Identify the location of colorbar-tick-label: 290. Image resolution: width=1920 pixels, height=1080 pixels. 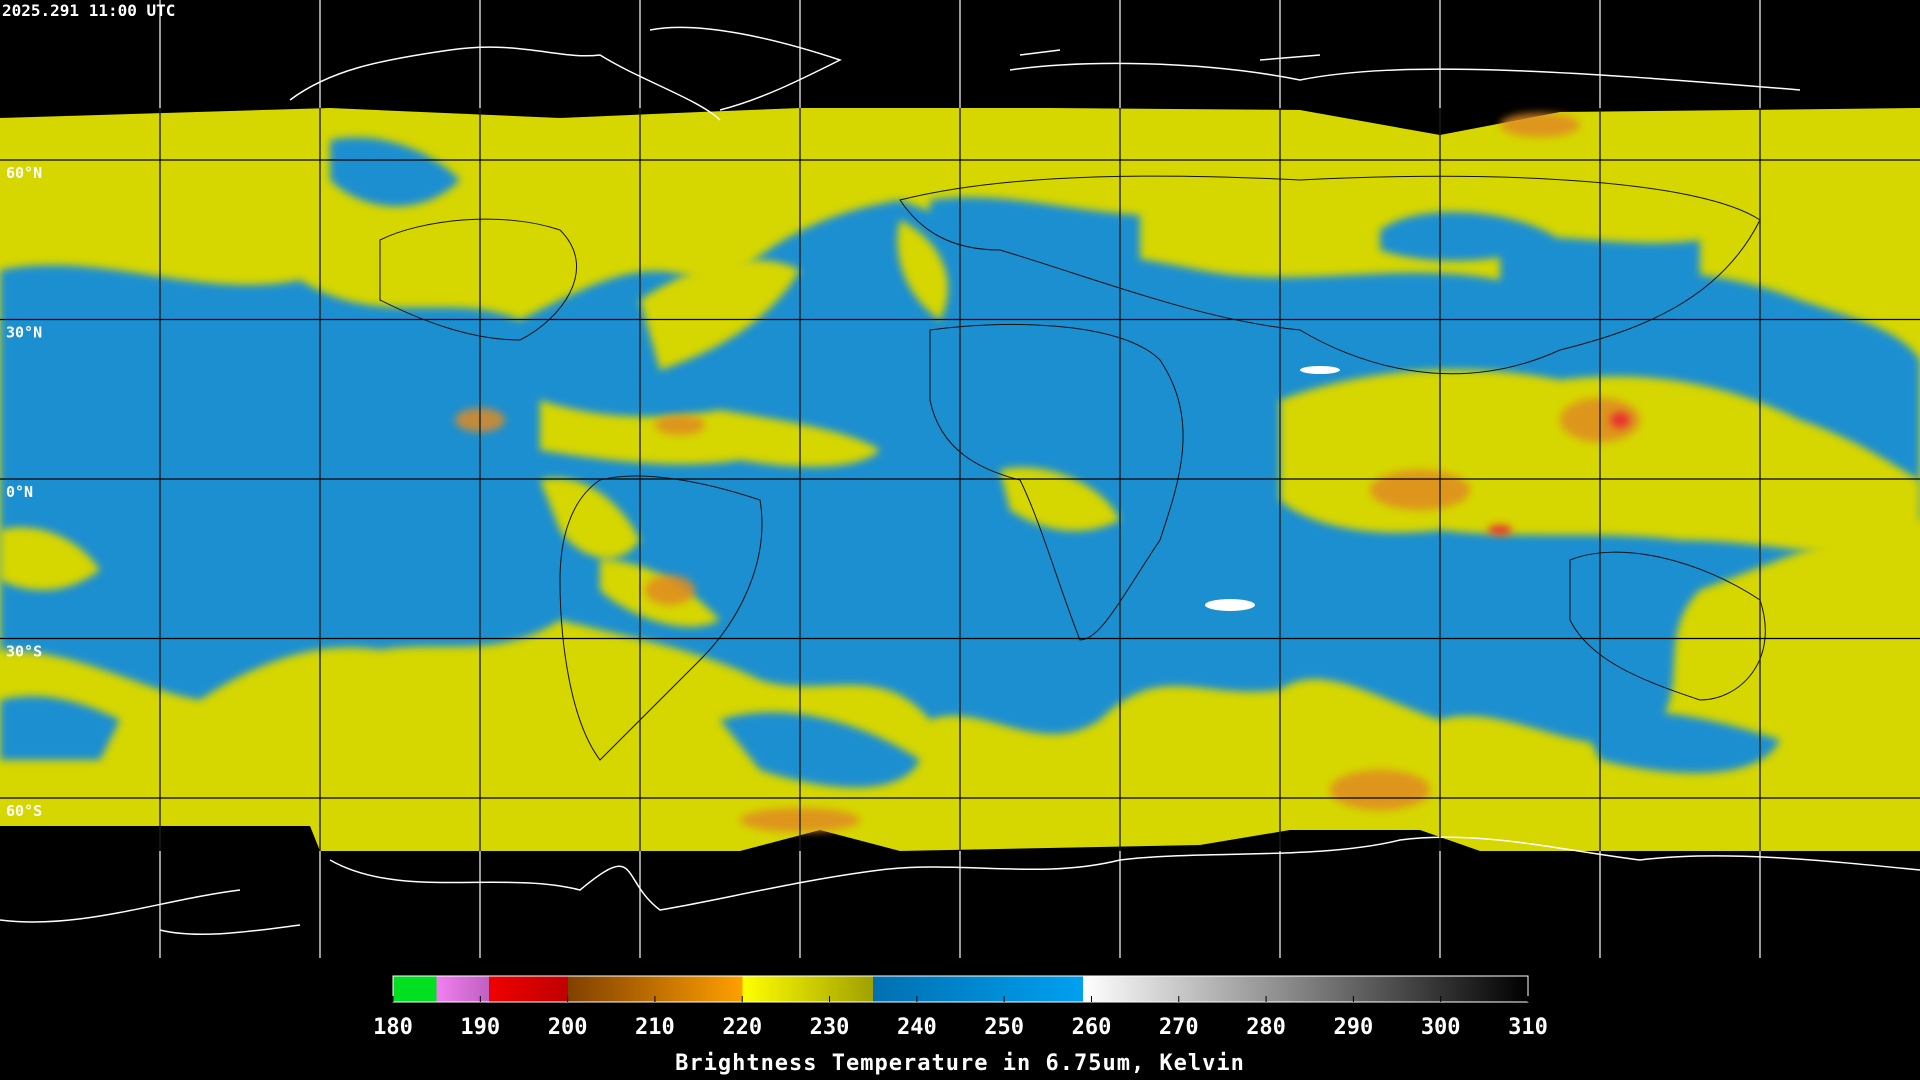
(1354, 1027).